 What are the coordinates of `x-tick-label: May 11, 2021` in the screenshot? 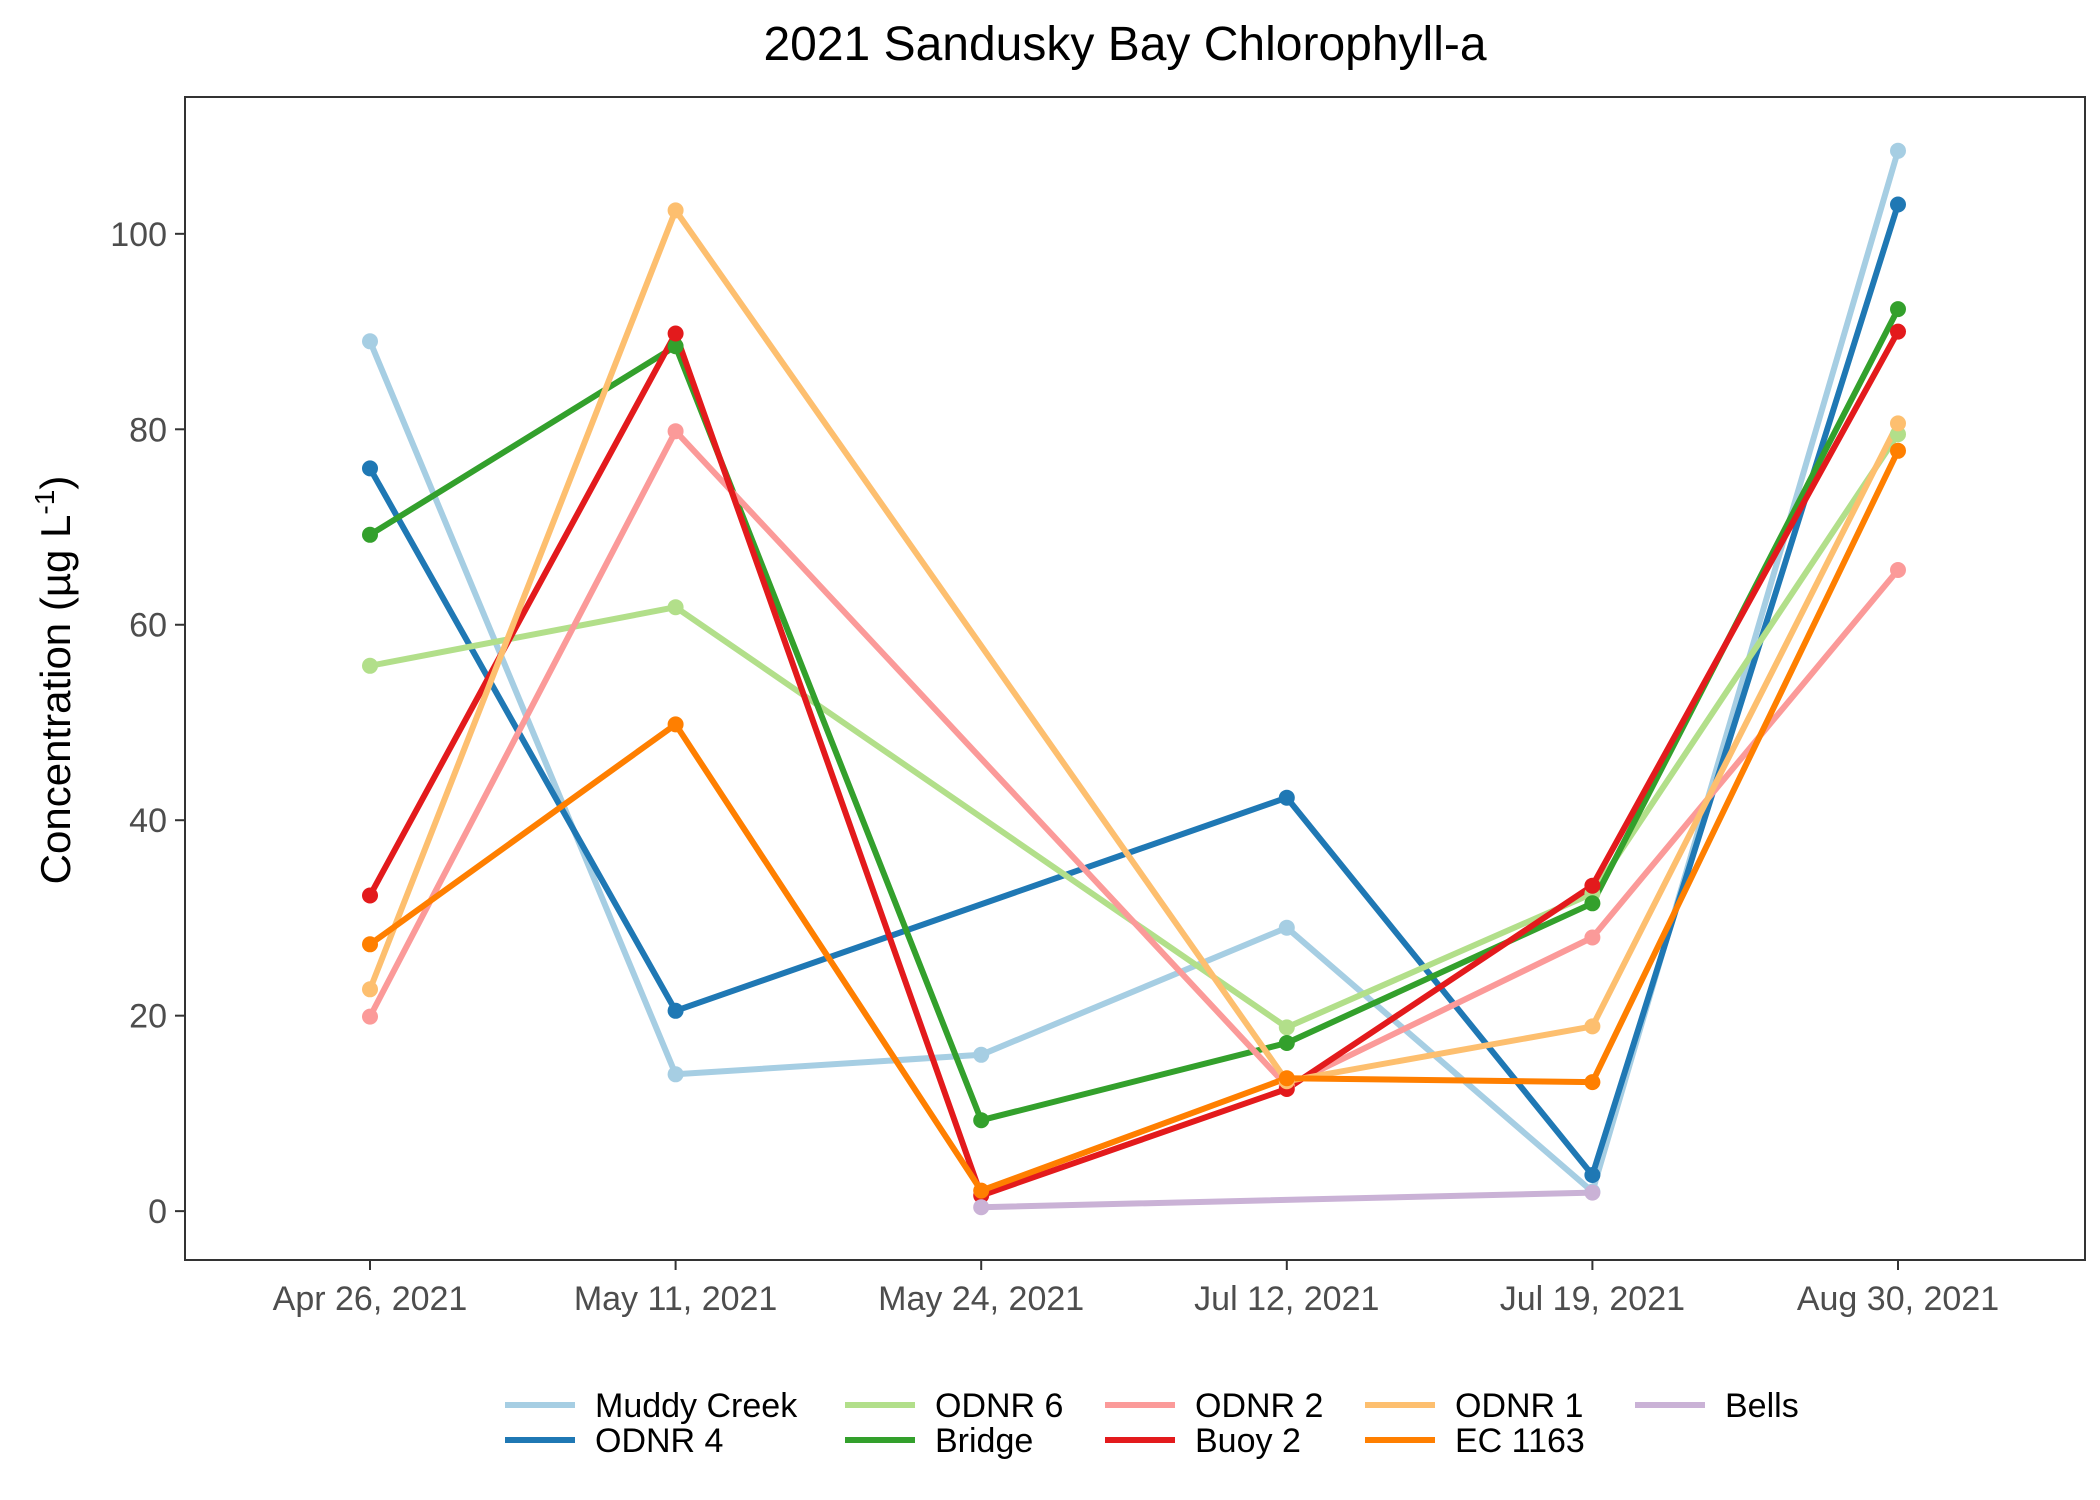 It's located at (676, 1299).